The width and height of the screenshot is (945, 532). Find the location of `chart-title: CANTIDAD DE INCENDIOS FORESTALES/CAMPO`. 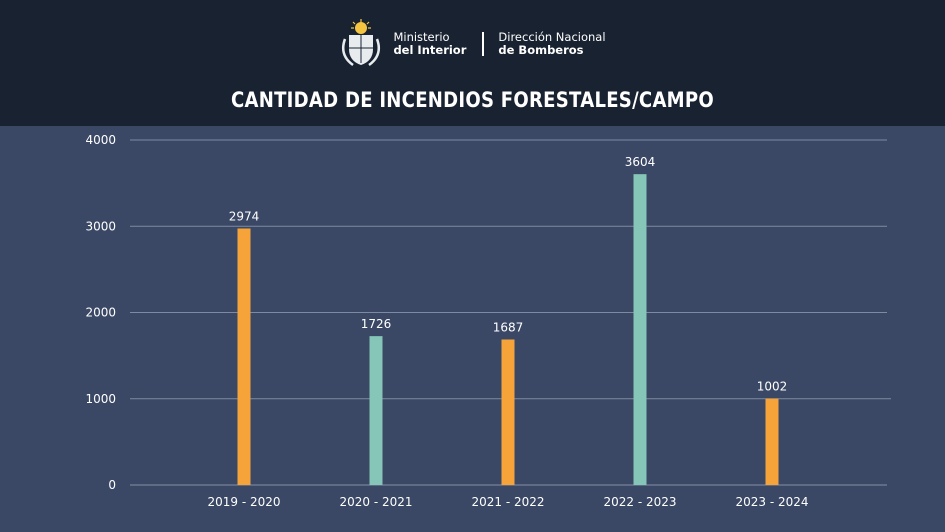

chart-title: CANTIDAD DE INCENDIOS FORESTALES/CAMPO is located at coordinates (472, 100).